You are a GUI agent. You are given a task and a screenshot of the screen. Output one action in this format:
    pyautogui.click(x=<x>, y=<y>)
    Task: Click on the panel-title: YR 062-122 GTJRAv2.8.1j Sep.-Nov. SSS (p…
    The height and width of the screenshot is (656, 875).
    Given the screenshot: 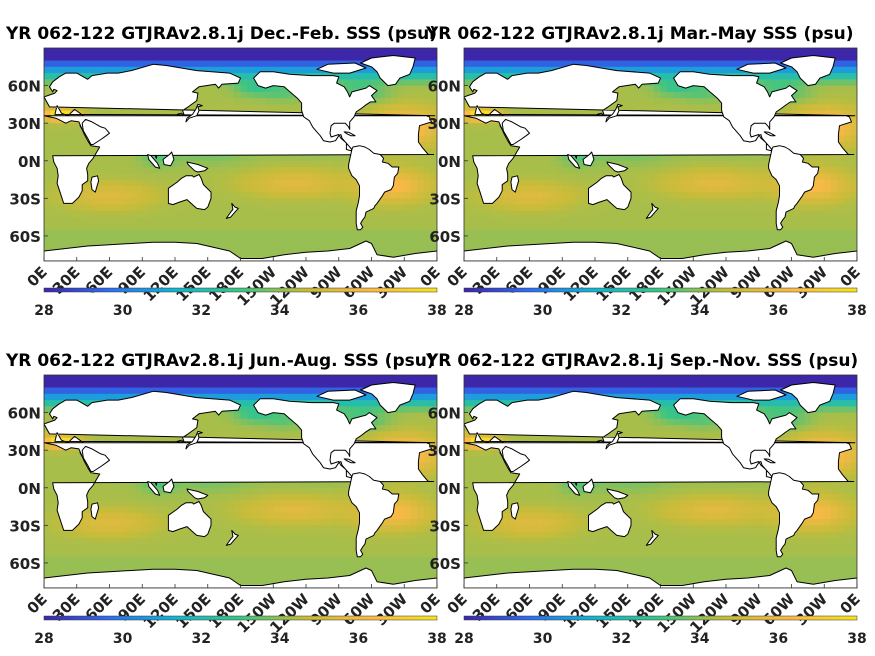 What is the action you would take?
    pyautogui.click(x=641, y=361)
    